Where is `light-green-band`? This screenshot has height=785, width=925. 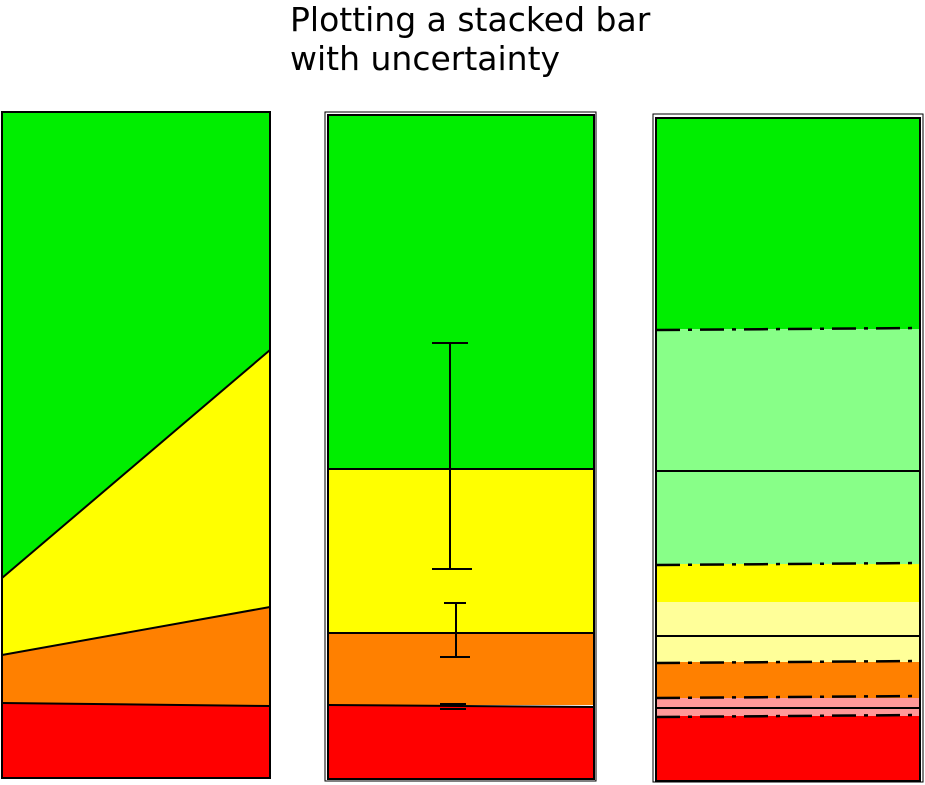
light-green-band is located at coordinates (788, 446).